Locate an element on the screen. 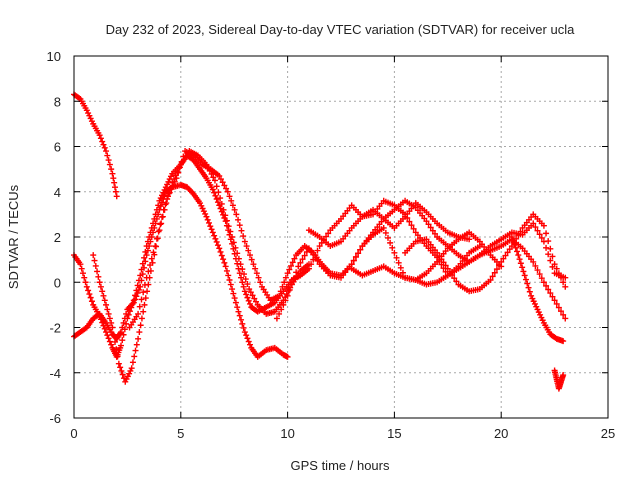  x-tick-label: 10 is located at coordinates (287, 433).